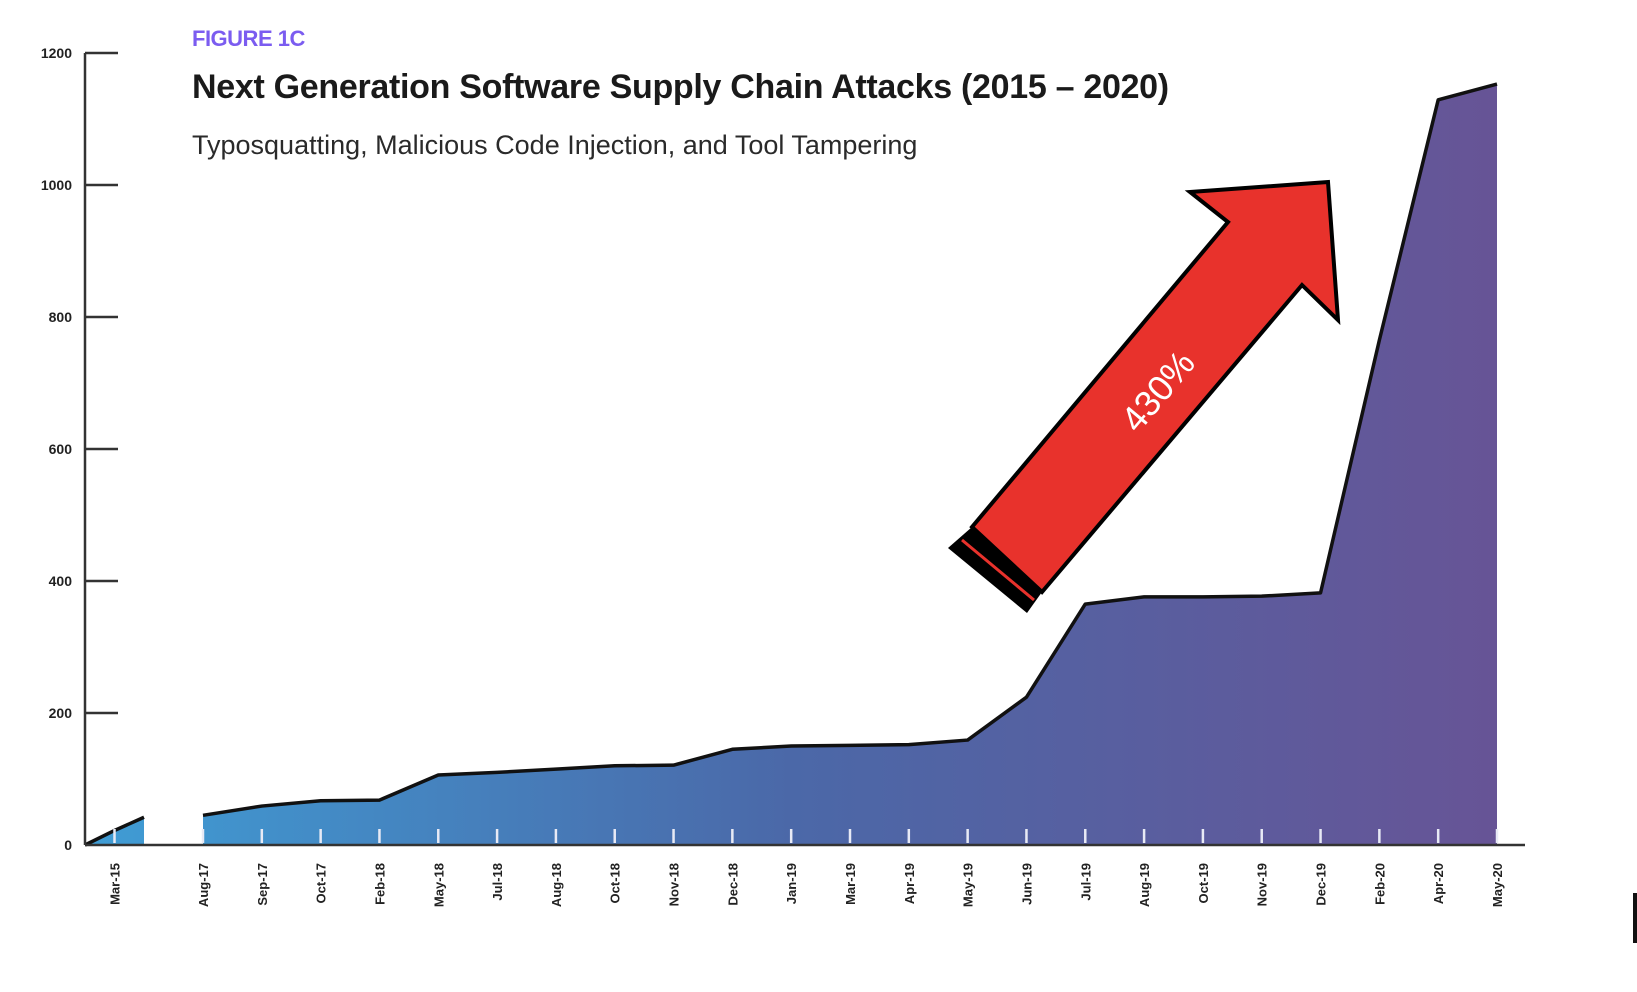 This screenshot has width=1637, height=992. I want to click on growth-arrow: 430%, so click(1144, 396).